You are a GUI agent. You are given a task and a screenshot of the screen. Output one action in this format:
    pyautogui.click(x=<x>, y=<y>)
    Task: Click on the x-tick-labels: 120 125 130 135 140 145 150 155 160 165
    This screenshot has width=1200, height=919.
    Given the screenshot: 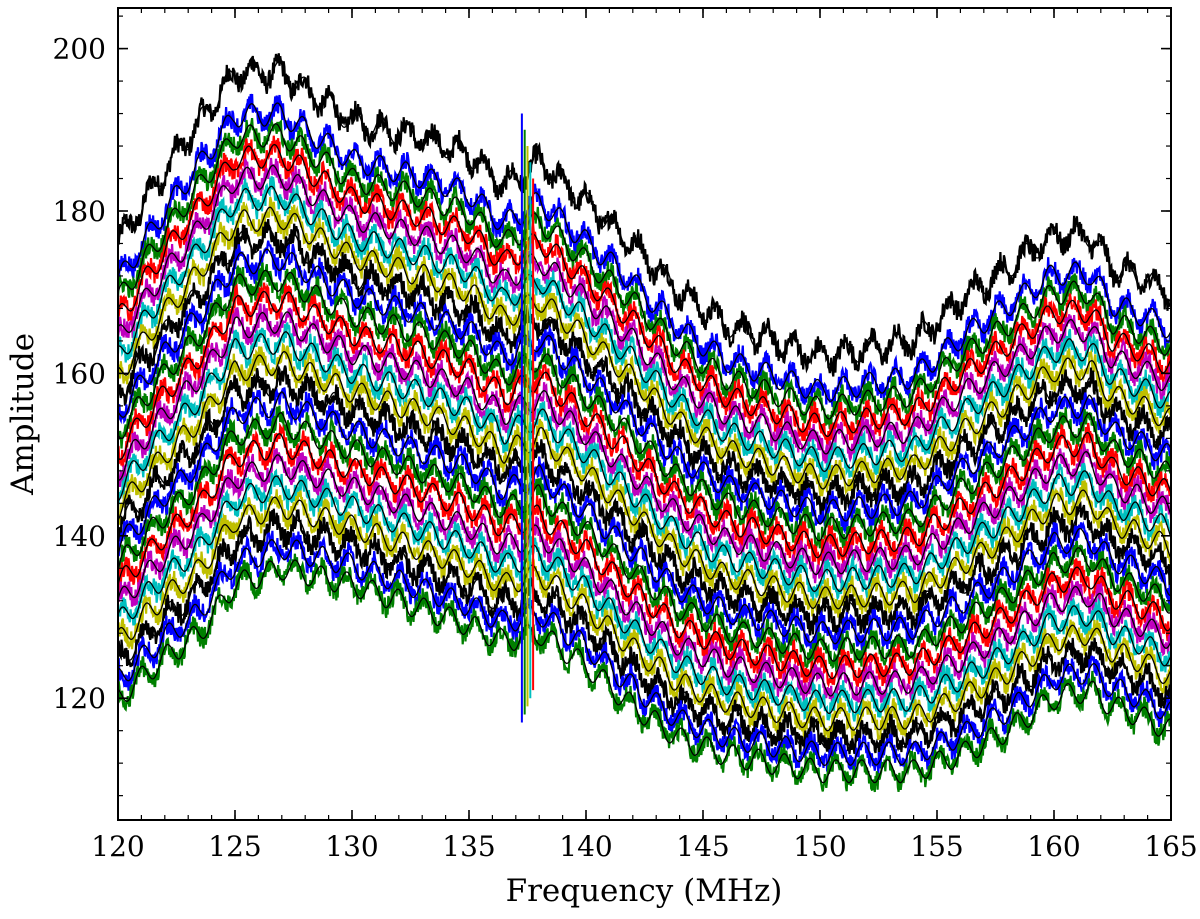 What is the action you would take?
    pyautogui.click(x=644, y=846)
    